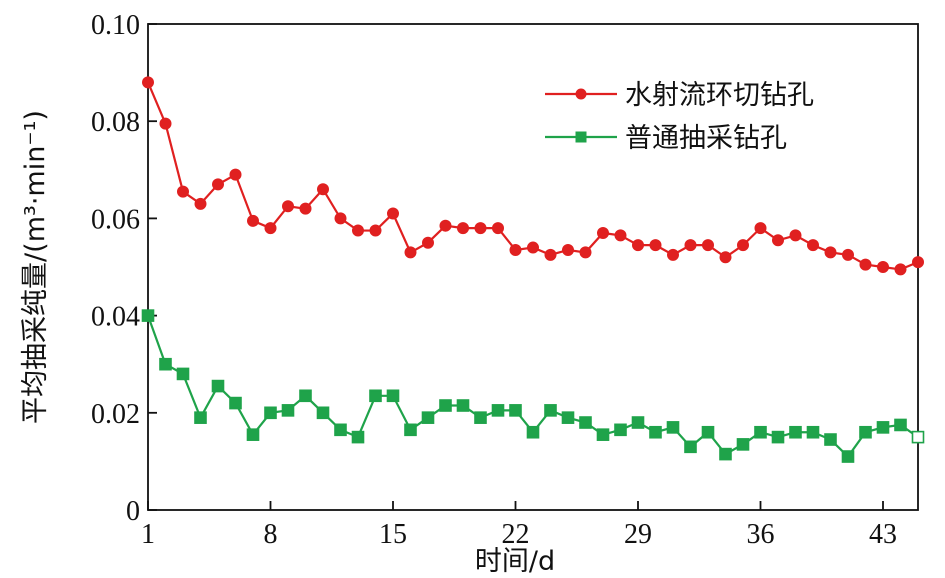 This screenshot has height=578, width=945. What do you see at coordinates (761, 534) in the screenshot?
I see `x-tick-label: 36` at bounding box center [761, 534].